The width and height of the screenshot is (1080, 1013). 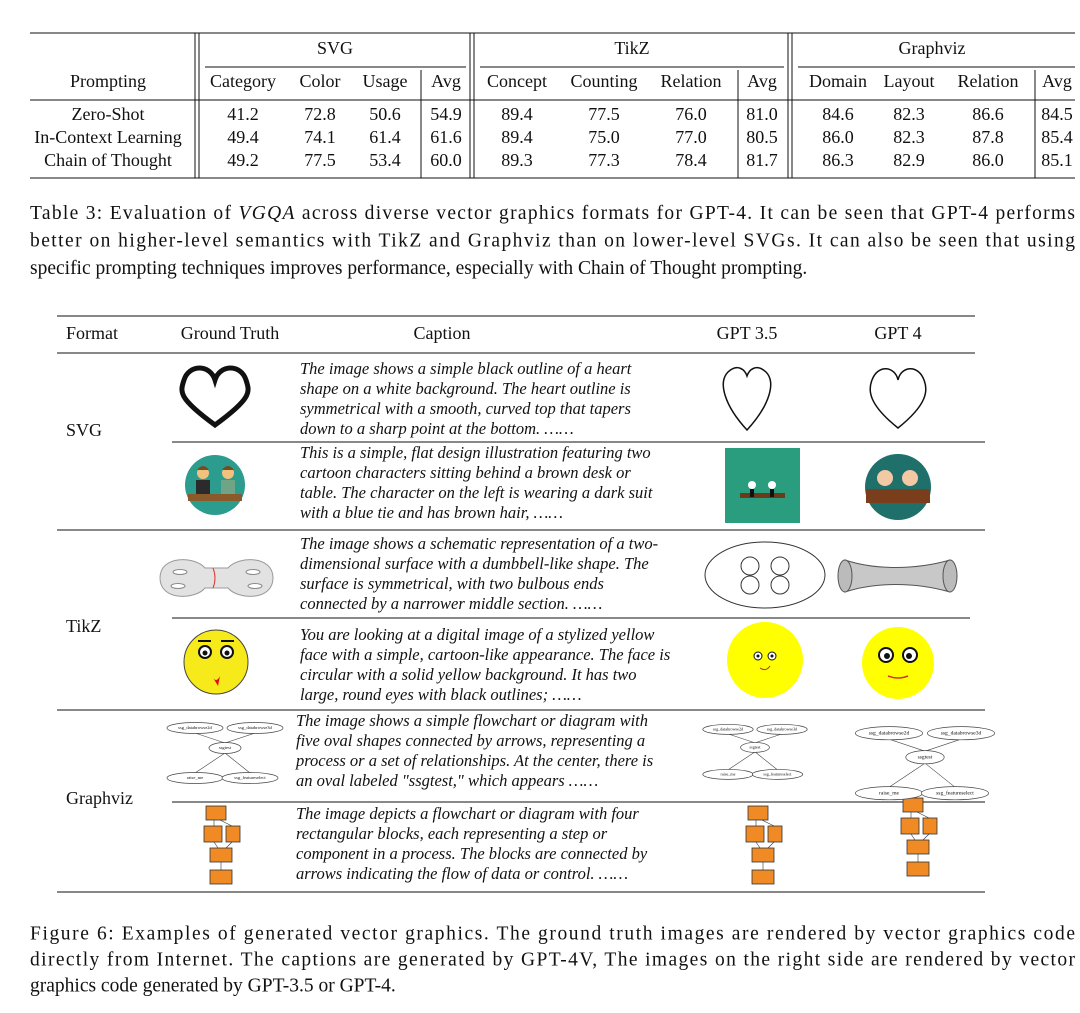 What do you see at coordinates (558, 660) in the screenshot?
I see `face-images` at bounding box center [558, 660].